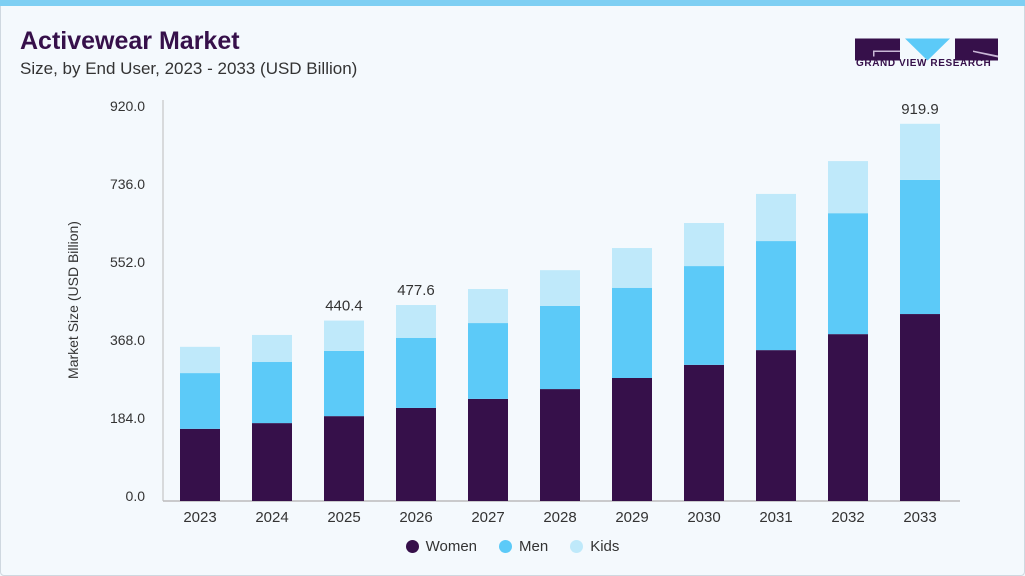  Describe the element at coordinates (848, 187) in the screenshot. I see `bar-kids-2032` at that location.